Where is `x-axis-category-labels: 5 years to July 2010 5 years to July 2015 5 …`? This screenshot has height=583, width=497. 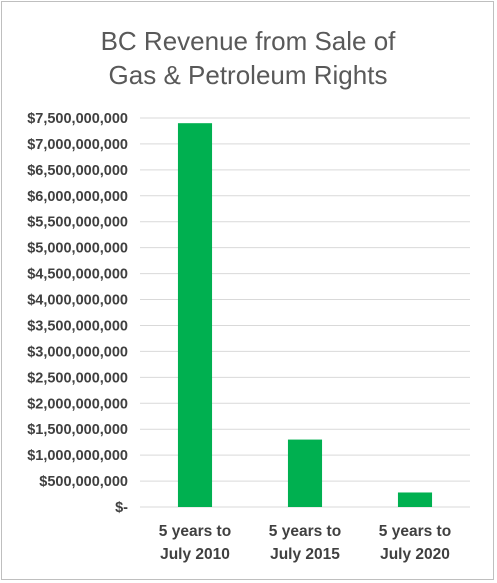
x-axis-category-labels: 5 years to July 2010 5 years to July 2015 5 … is located at coordinates (305, 543).